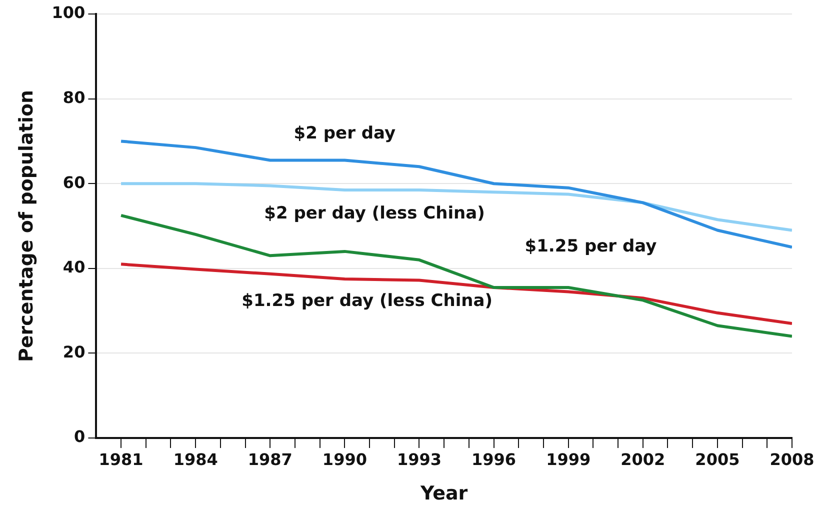  Describe the element at coordinates (590, 246) in the screenshot. I see `series-label: $1.25 per day` at that location.